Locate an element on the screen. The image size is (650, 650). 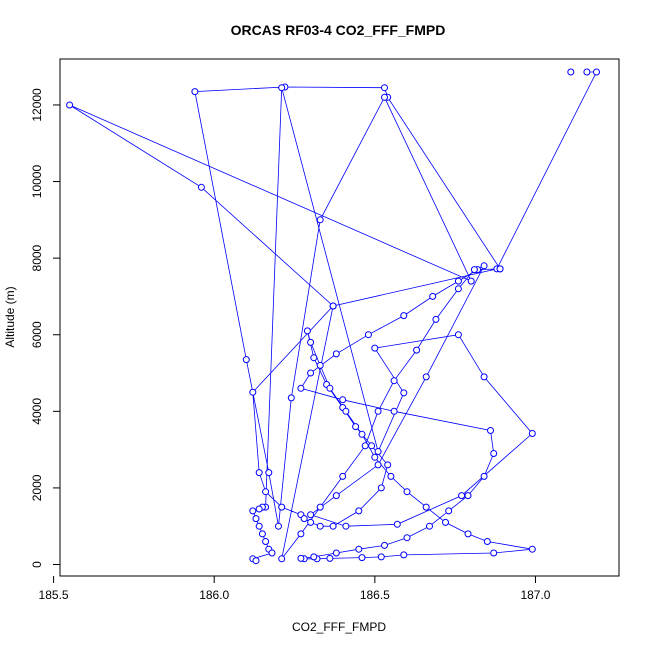
x-tick-label: 186.5 is located at coordinates (375, 595).